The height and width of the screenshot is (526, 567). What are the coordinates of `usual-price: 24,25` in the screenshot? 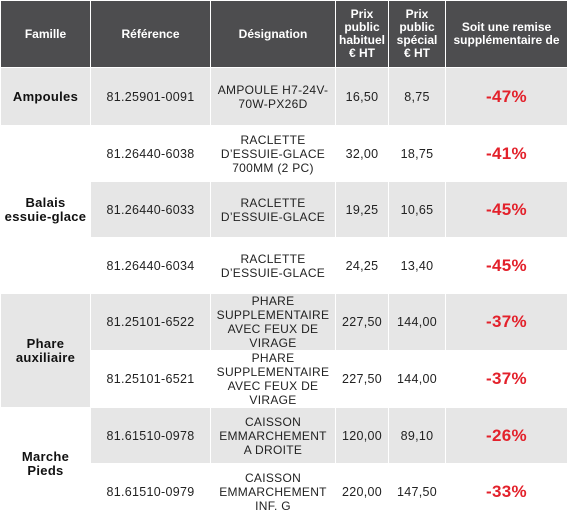 It's located at (362, 265).